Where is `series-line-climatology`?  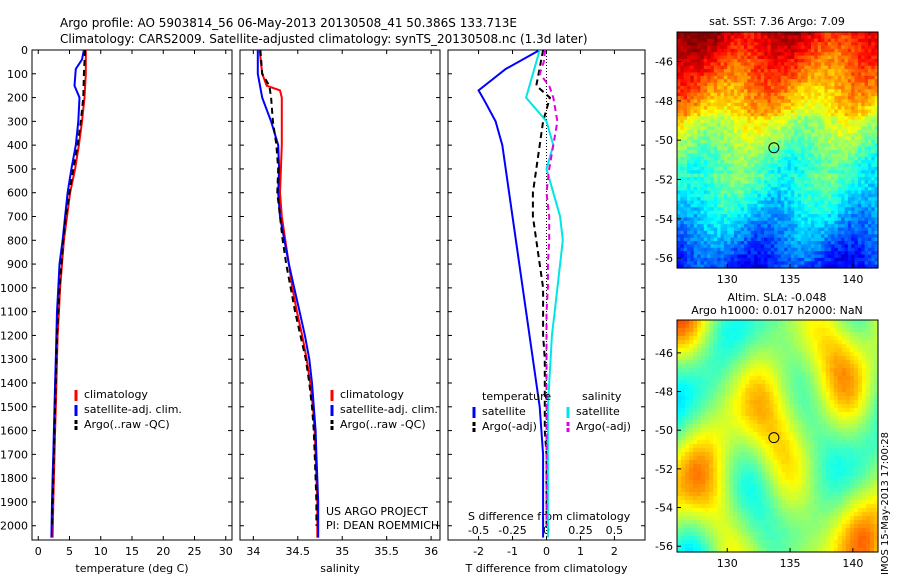
series-line-climatology is located at coordinates (69, 294).